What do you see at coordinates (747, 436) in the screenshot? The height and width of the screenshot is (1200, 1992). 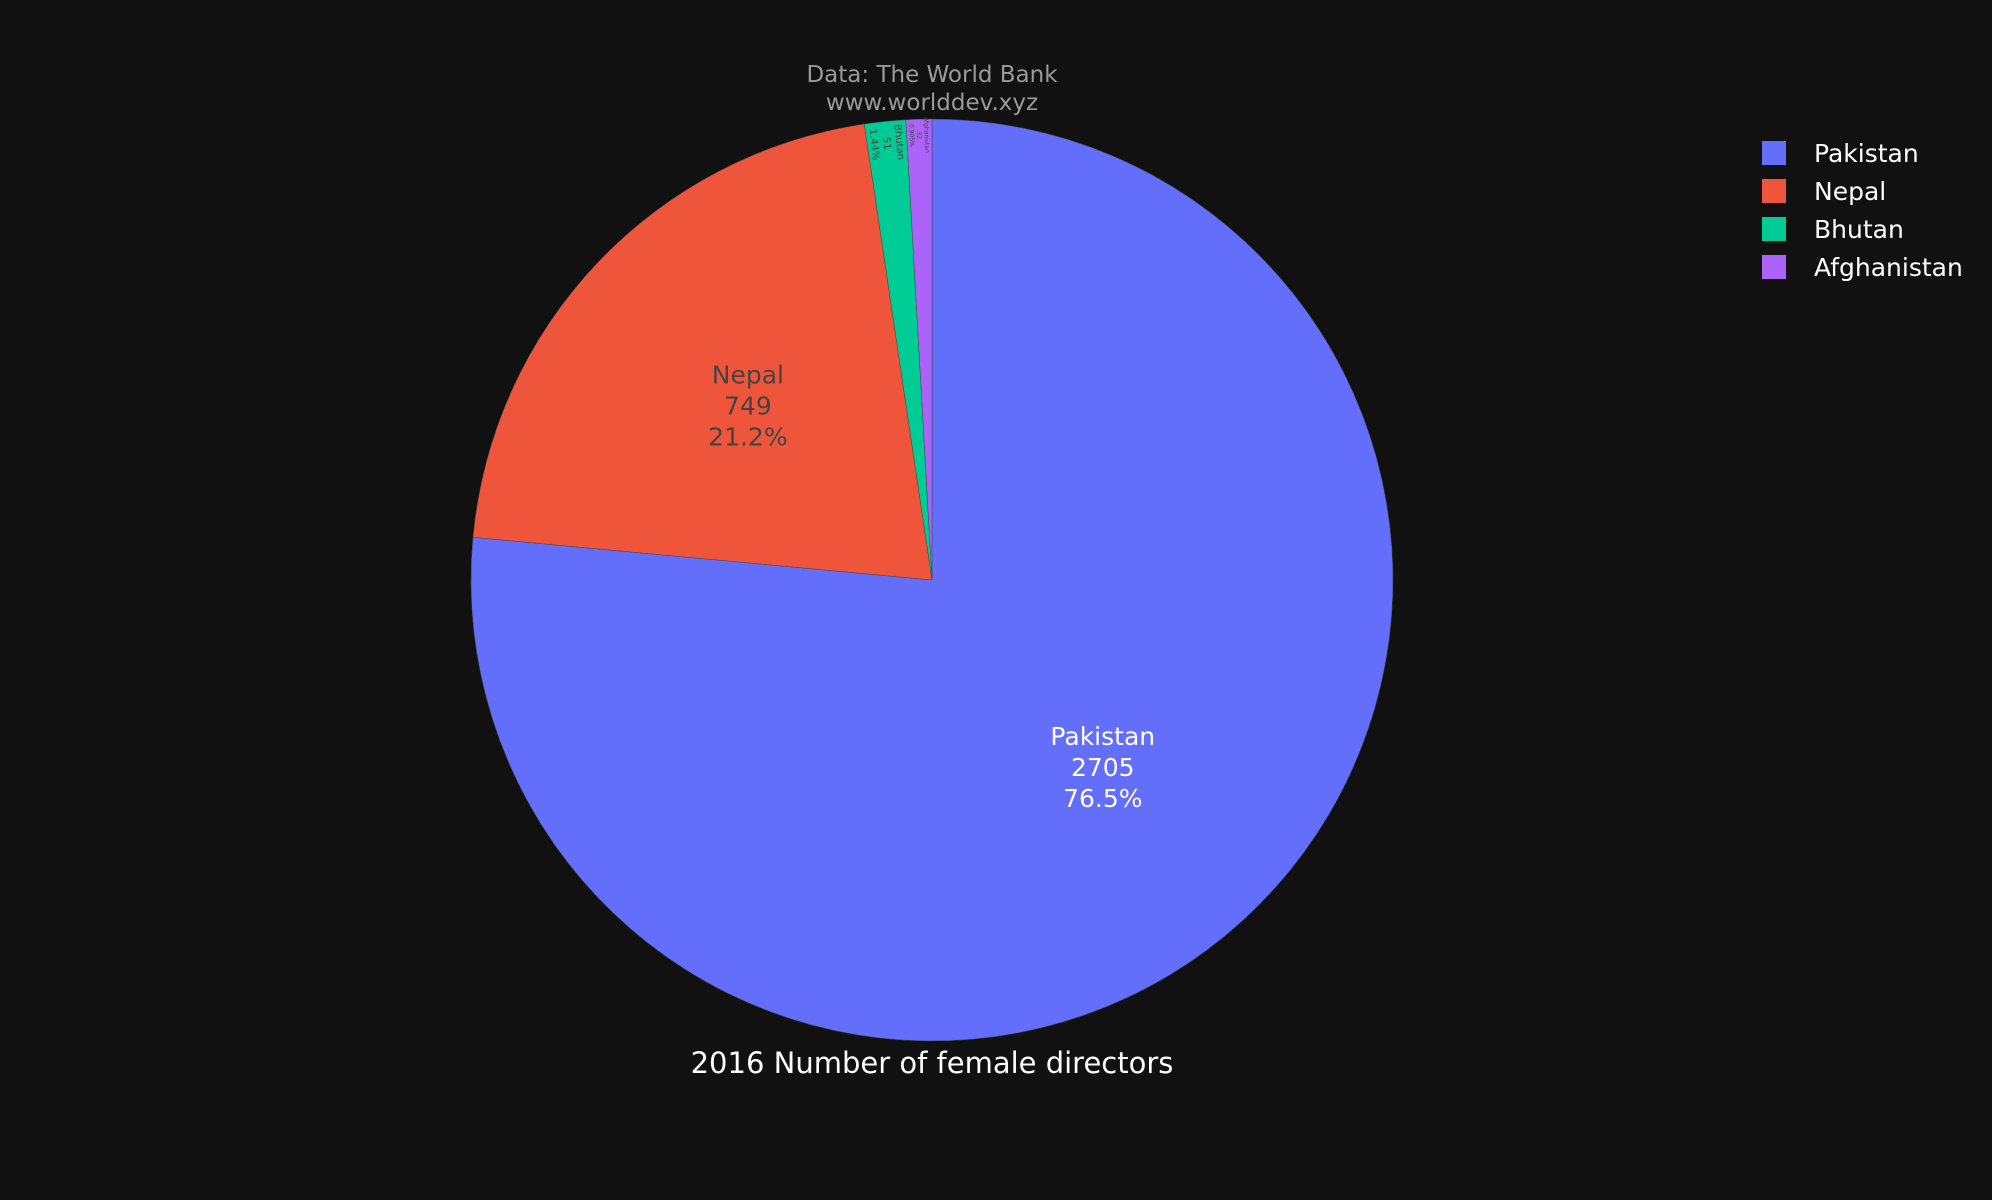 I see `slice-percent-label: 21.2%` at bounding box center [747, 436].